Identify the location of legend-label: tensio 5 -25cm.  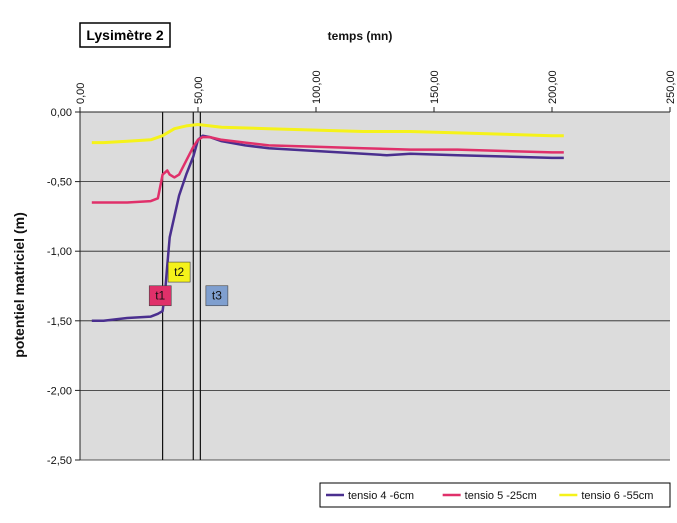
(501, 496).